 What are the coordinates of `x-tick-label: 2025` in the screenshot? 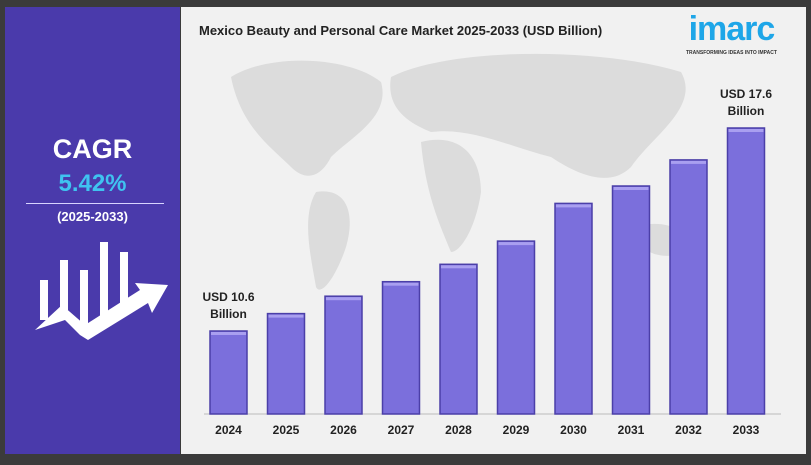 It's located at (286, 430).